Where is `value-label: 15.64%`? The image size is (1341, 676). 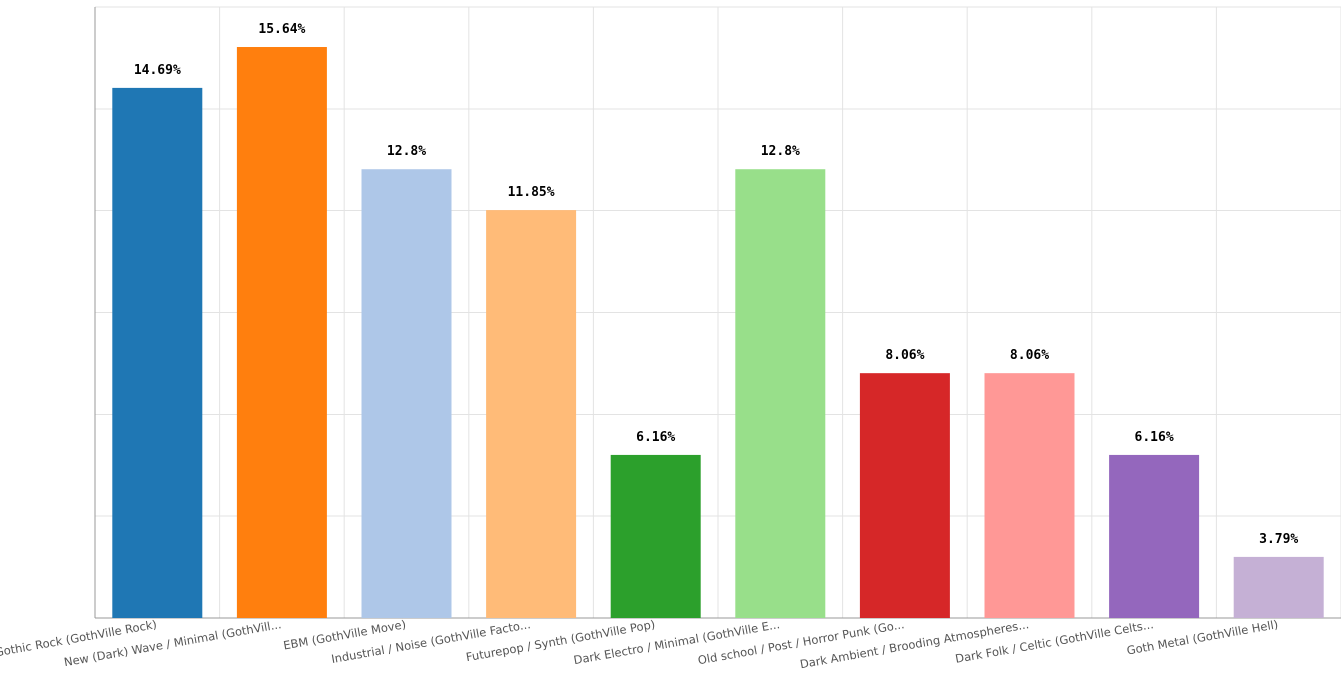 value-label: 15.64% is located at coordinates (281, 29).